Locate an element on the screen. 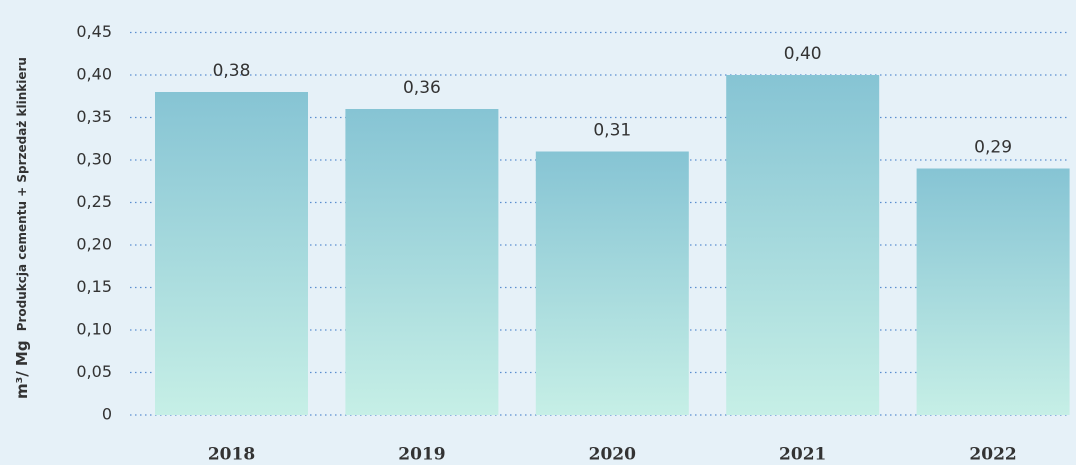 Image resolution: width=1076 pixels, height=465 pixels. y-tick-label: 0,30 is located at coordinates (94, 159).